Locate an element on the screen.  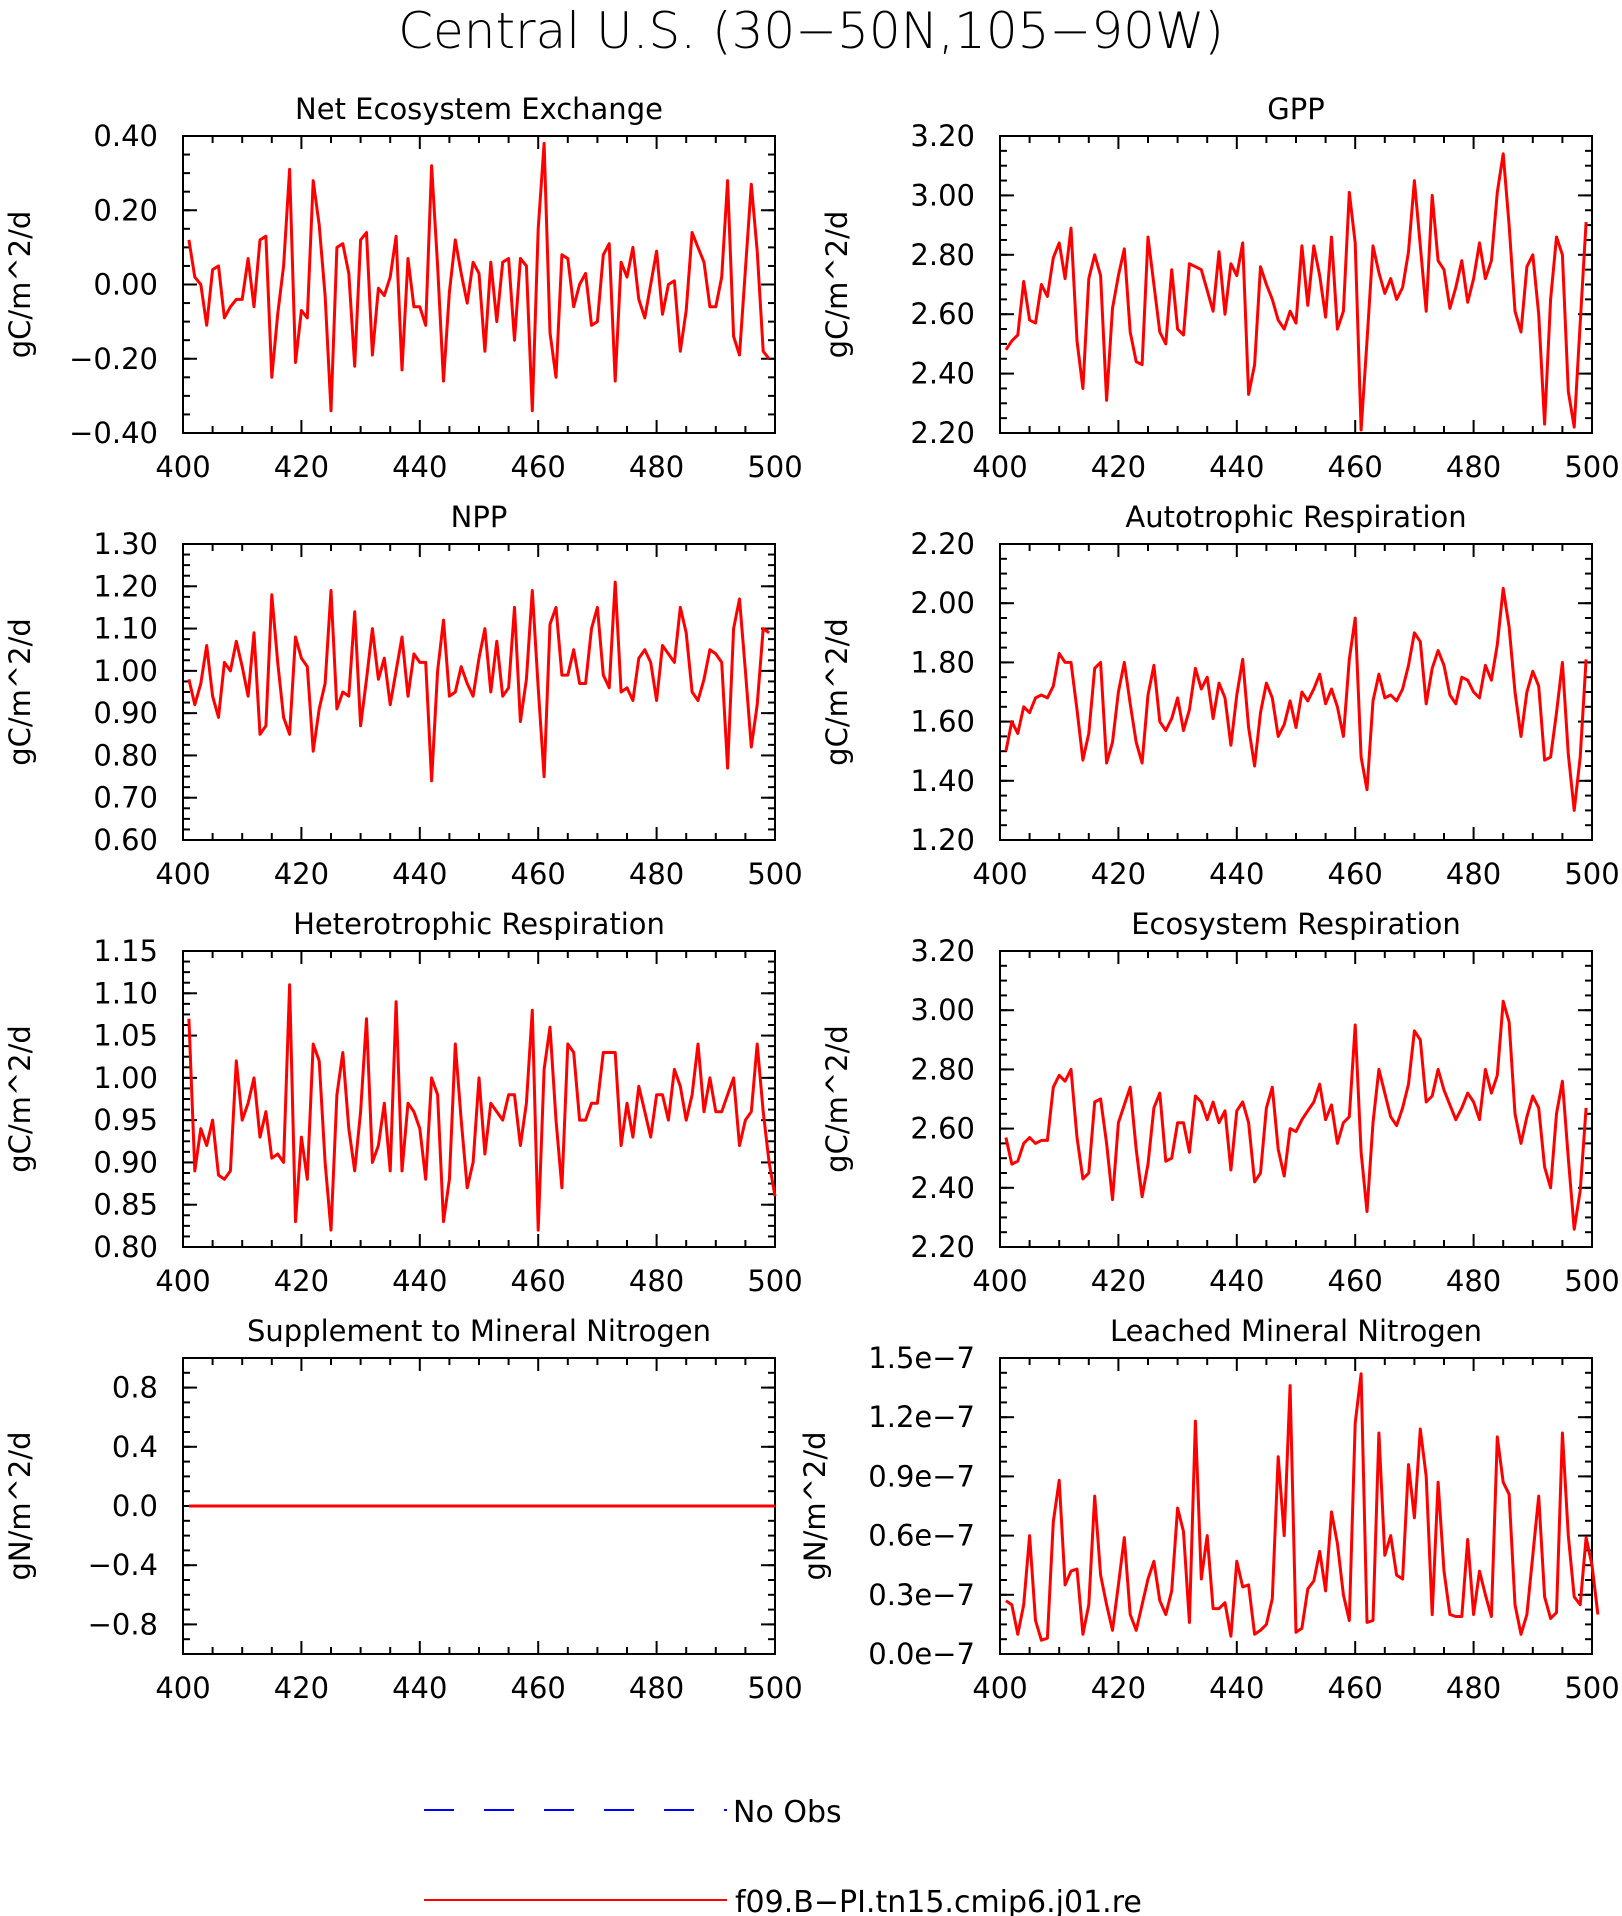
y-tick-label: 2.80 is located at coordinates (942, 255).